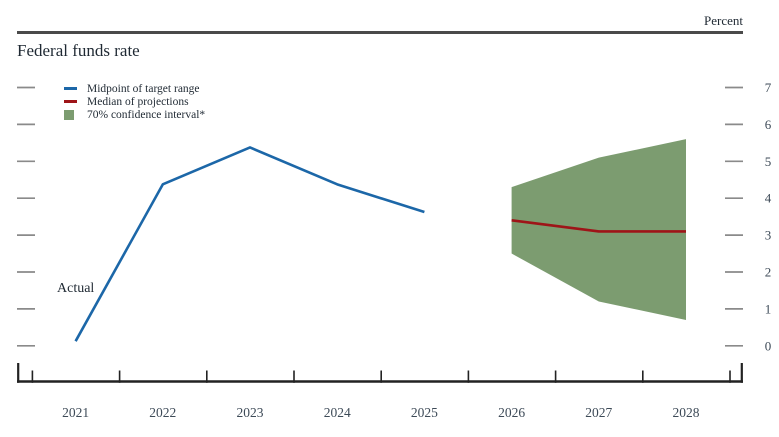 This screenshot has width=779, height=437. Describe the element at coordinates (424, 412) in the screenshot. I see `x-axis-label: 2025` at that location.